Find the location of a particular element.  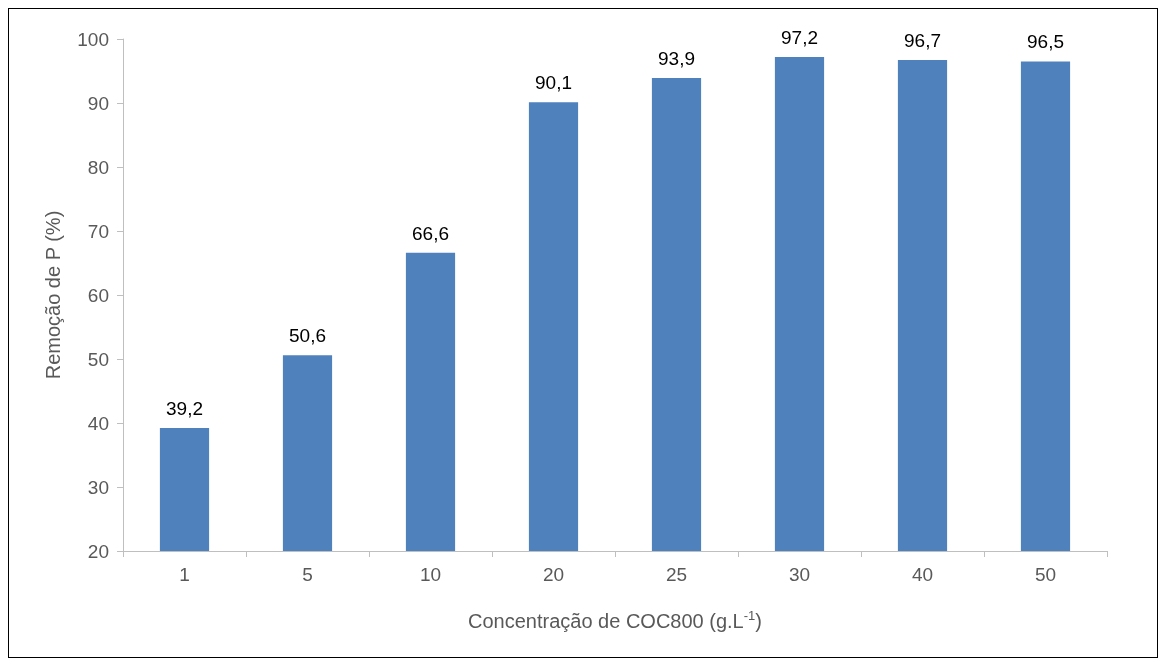

x-tick-label: 1 is located at coordinates (184, 574).